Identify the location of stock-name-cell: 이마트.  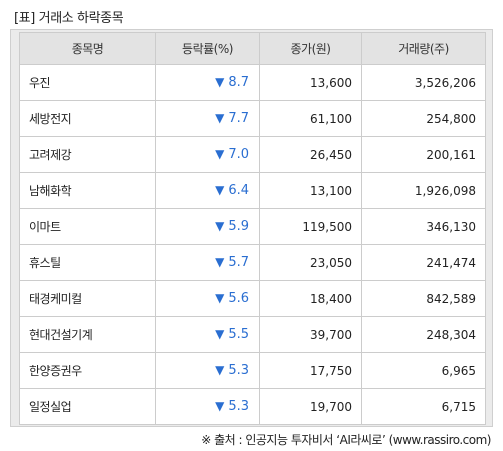
(87, 226).